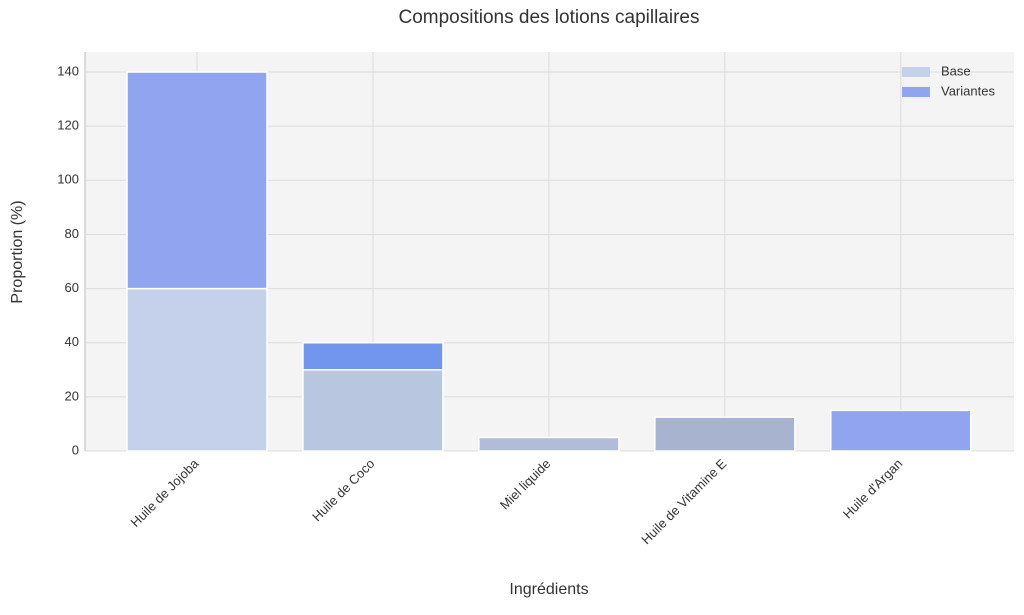  I want to click on y-tick-label: 140, so click(68, 70).